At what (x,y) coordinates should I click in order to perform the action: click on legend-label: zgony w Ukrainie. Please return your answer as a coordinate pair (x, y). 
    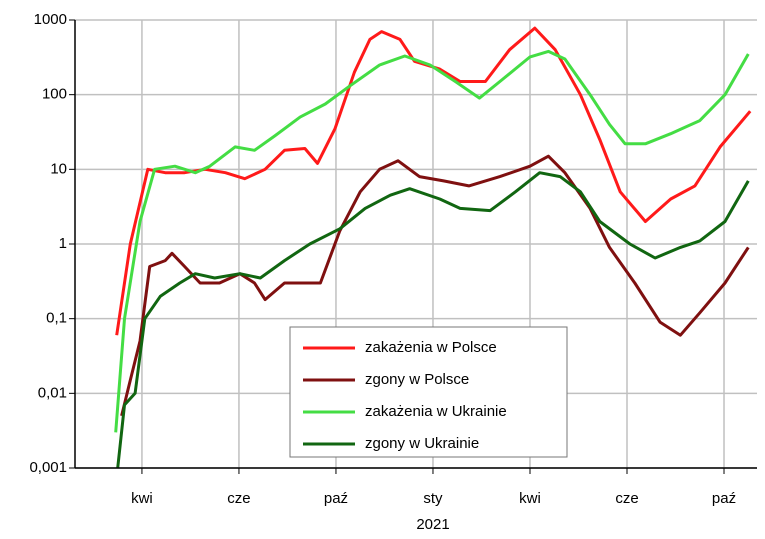
    Looking at the image, I should click on (422, 443).